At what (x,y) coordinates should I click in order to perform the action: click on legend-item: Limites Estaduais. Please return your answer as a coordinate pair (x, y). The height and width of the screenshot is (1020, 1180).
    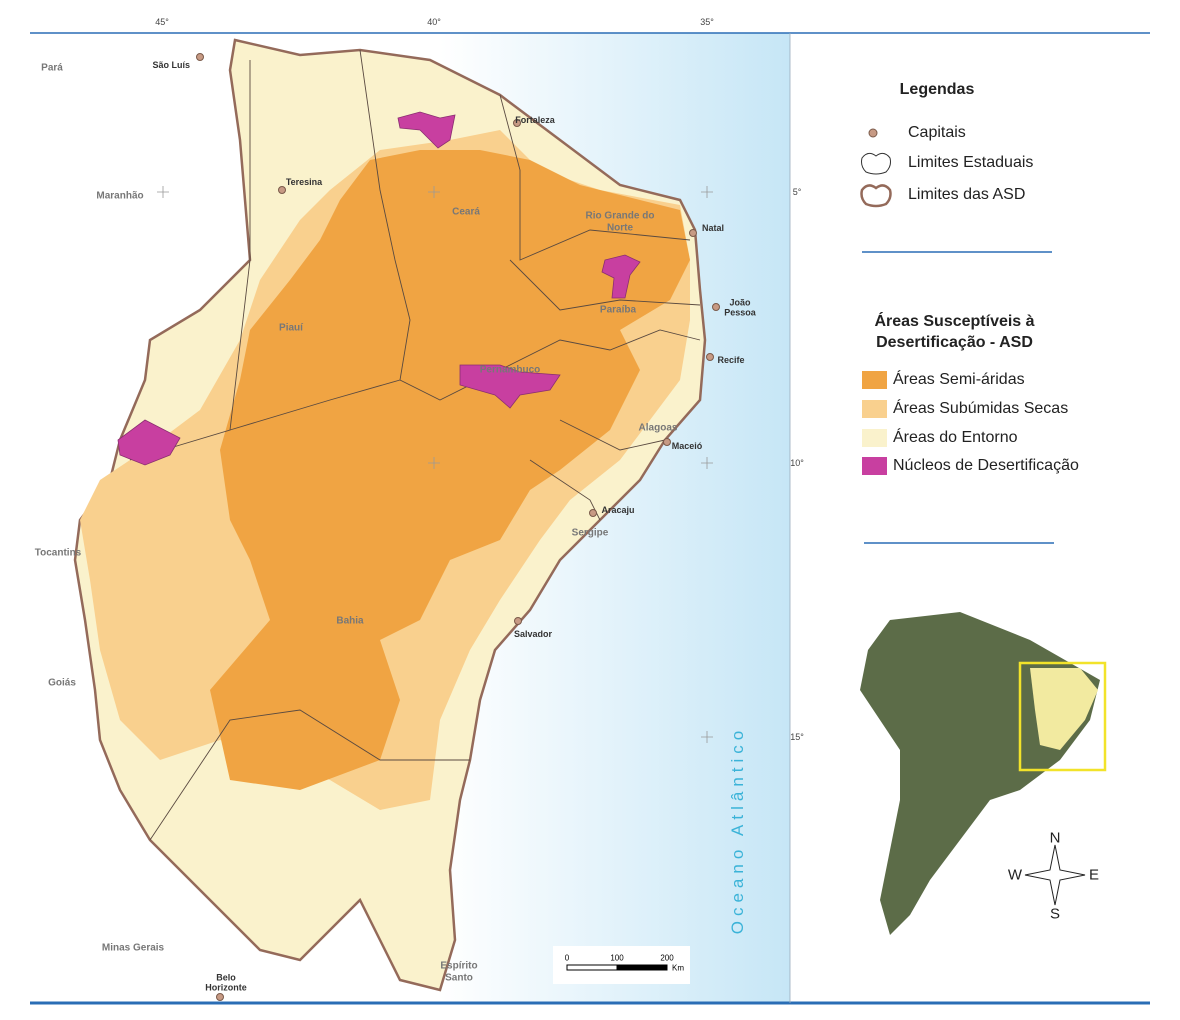
    Looking at the image, I should click on (971, 162).